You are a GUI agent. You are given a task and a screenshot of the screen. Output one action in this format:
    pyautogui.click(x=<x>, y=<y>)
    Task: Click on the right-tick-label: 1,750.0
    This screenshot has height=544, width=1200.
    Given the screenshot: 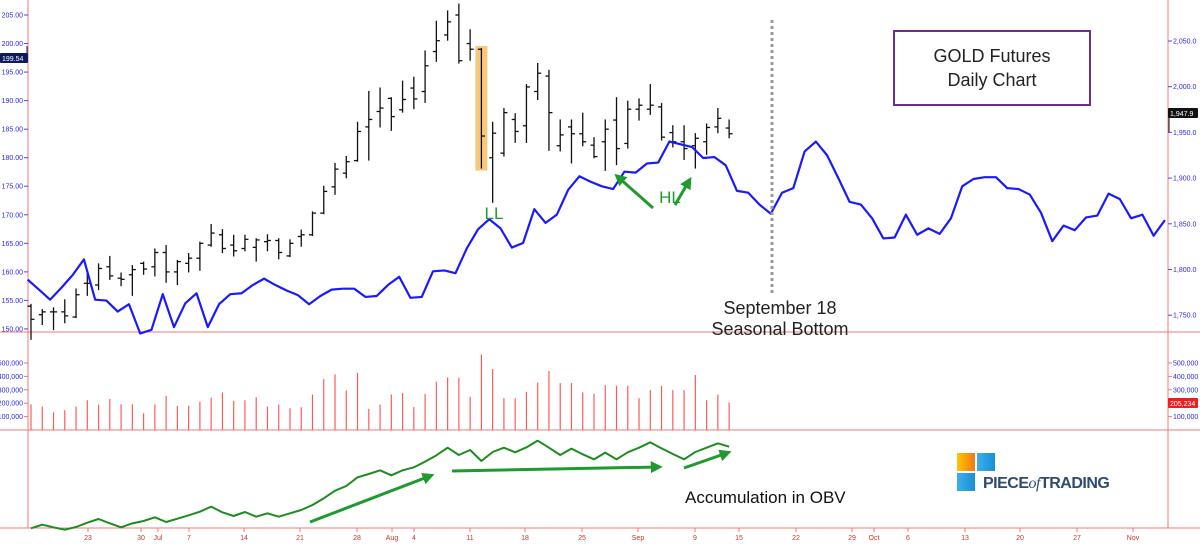 What is the action you would take?
    pyautogui.click(x=1184, y=316)
    